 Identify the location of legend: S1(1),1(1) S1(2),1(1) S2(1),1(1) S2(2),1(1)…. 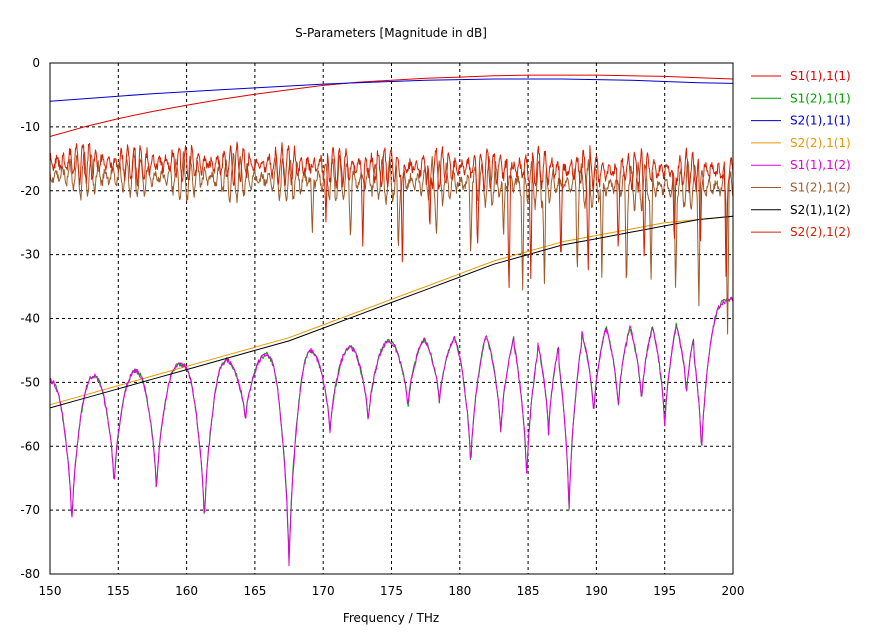
(801, 154).